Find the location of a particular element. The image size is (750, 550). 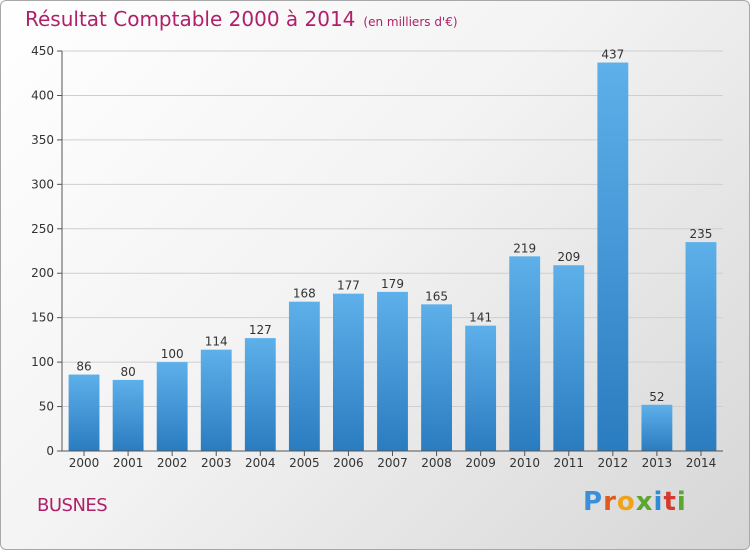

x-tick-label: 2004 is located at coordinates (260, 463).